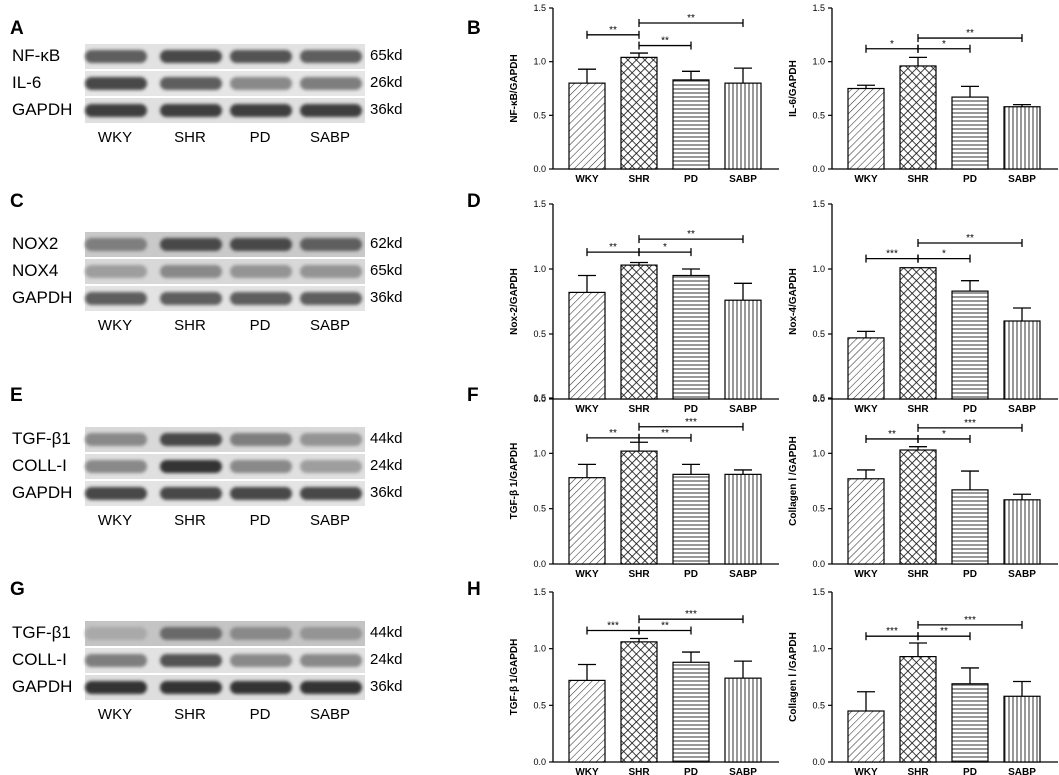 The height and width of the screenshot is (775, 1059). What do you see at coordinates (474, 28) in the screenshot?
I see `panel-letter-b: B` at bounding box center [474, 28].